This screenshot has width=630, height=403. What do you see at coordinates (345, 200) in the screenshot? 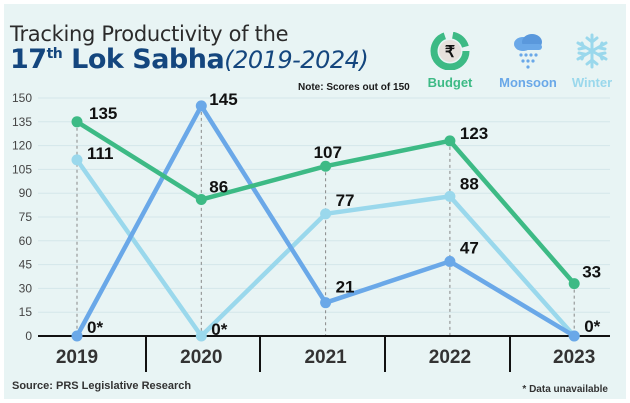
I see `data-label-winter: 77` at bounding box center [345, 200].